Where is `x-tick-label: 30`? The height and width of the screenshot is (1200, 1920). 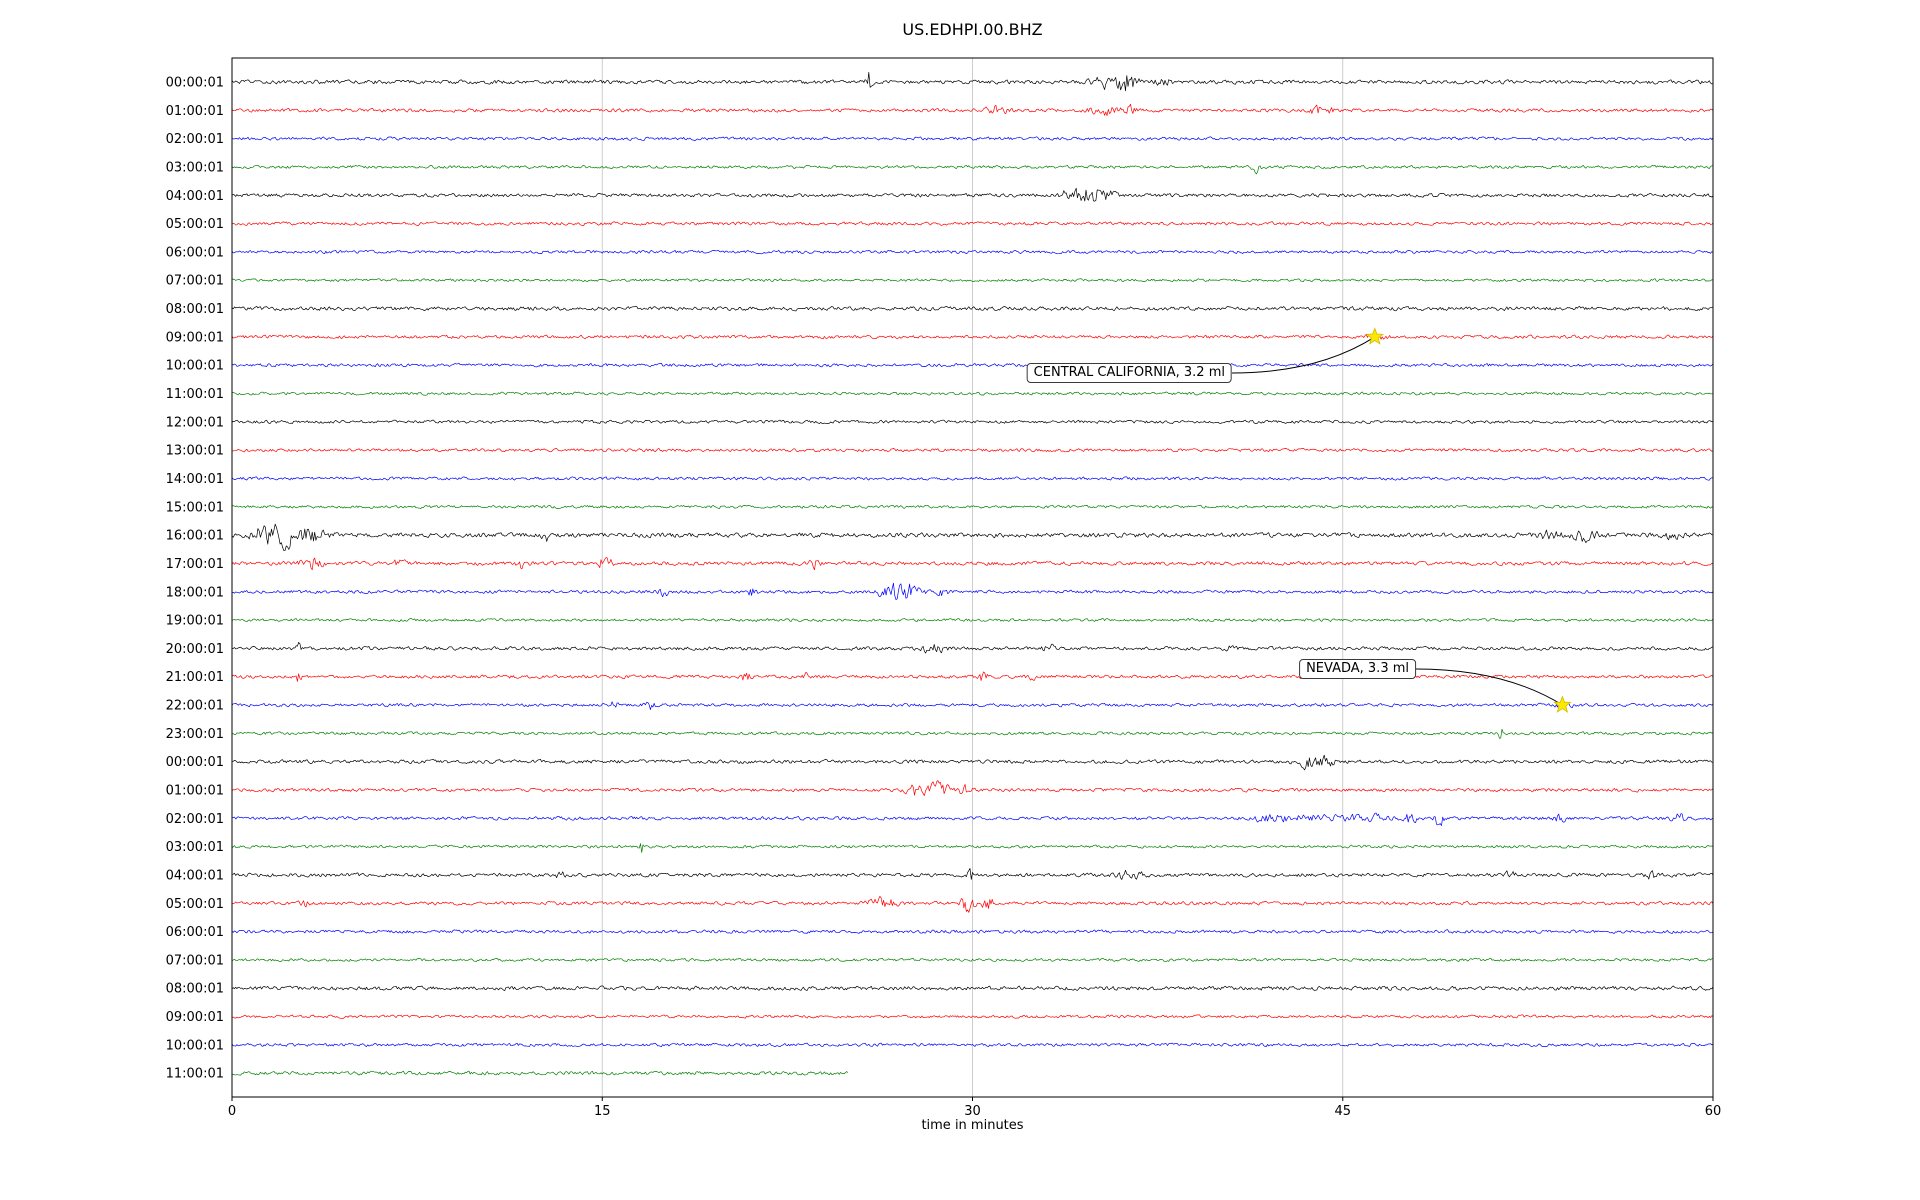
x-tick-label: 30 is located at coordinates (972, 1111).